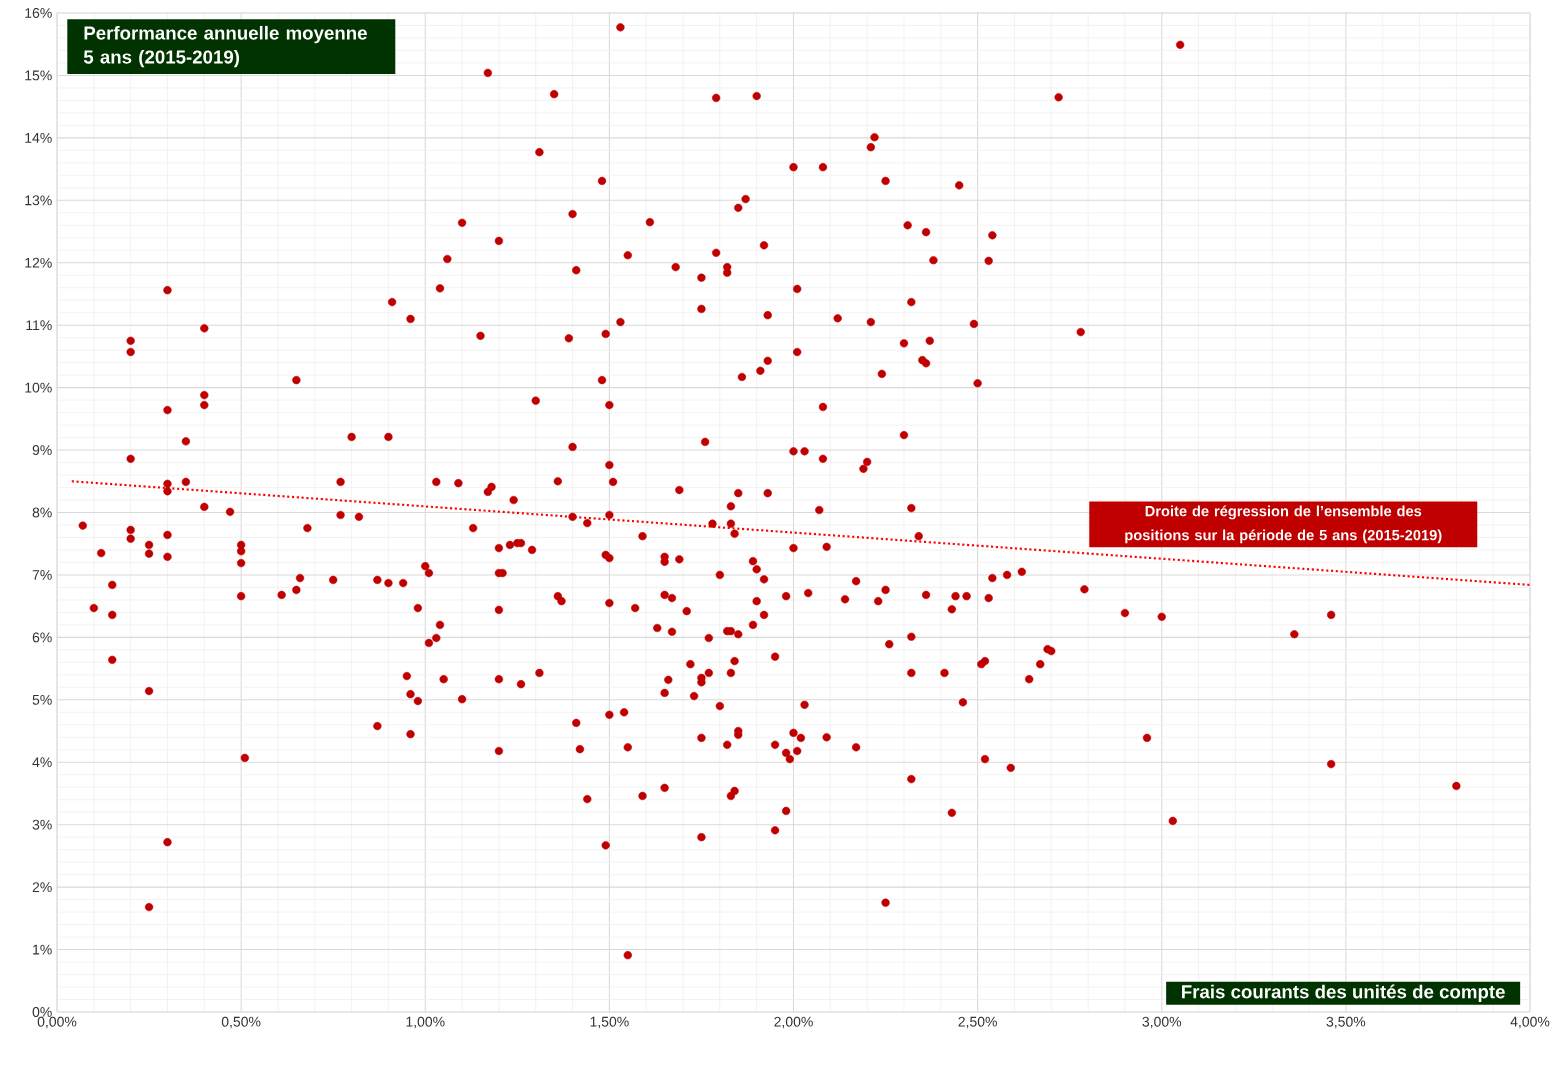  I want to click on y-tick-label: 14%, so click(38, 137).